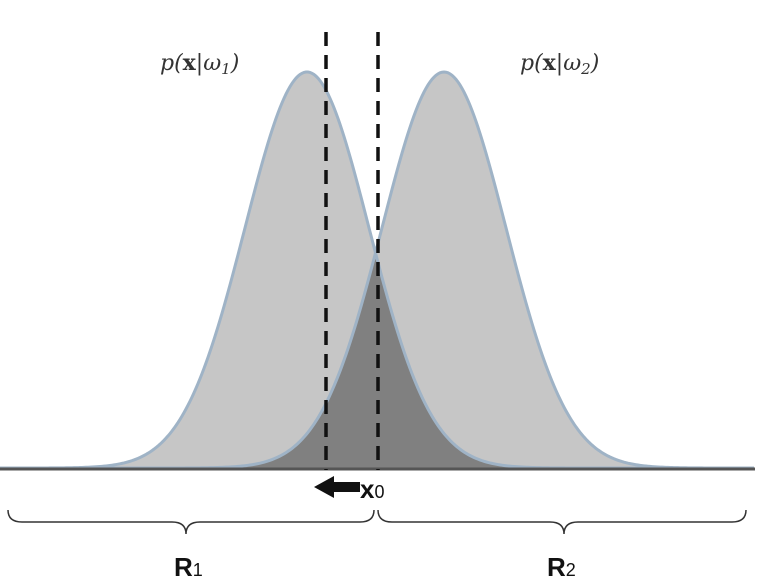 Image resolution: width=765 pixels, height=586 pixels. Describe the element at coordinates (337, 487) in the screenshot. I see `left-arrow-icon` at that location.